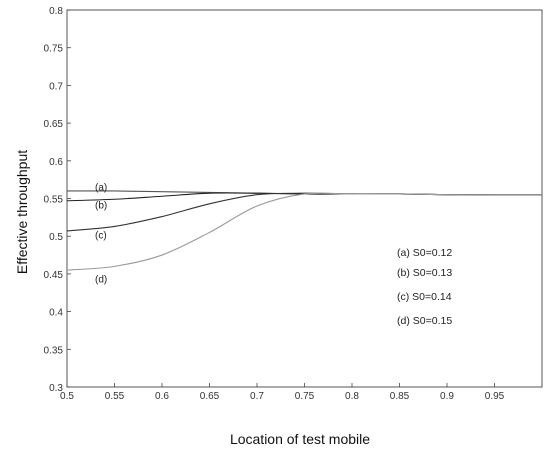 The height and width of the screenshot is (451, 548). Describe the element at coordinates (54, 275) in the screenshot. I see `y-tick-label: 0.45` at that location.